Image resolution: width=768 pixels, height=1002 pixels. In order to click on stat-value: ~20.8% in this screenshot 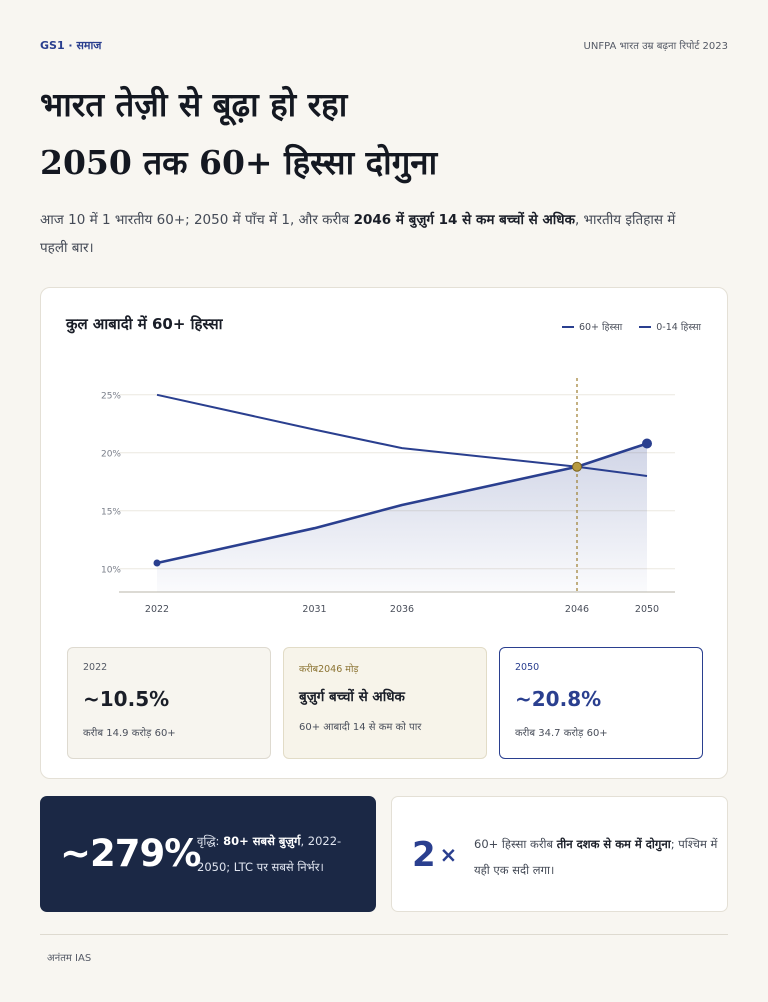, I will do `click(558, 699)`.